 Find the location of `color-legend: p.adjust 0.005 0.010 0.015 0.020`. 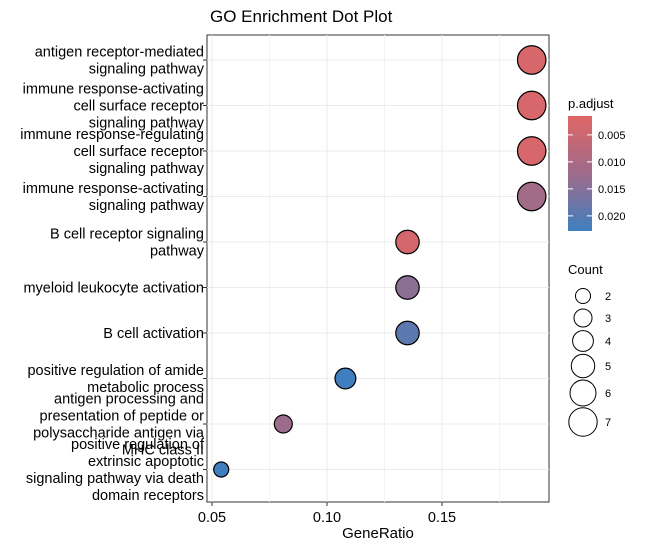

color-legend: p.adjust 0.005 0.010 0.015 0.020 is located at coordinates (597, 163).